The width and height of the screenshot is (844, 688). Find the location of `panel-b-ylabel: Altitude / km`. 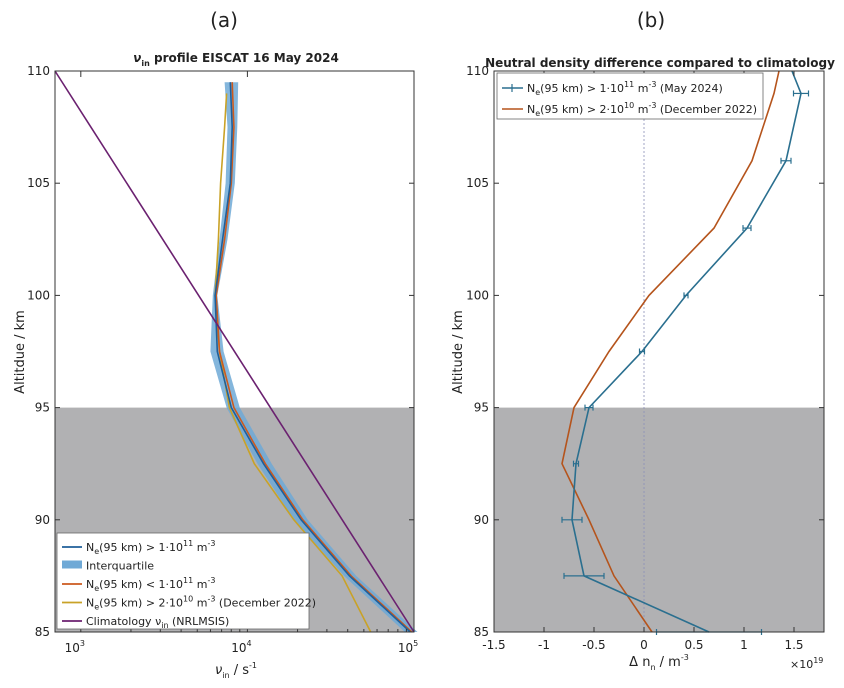

panel-b-ylabel: Altitude / km is located at coordinates (458, 352).